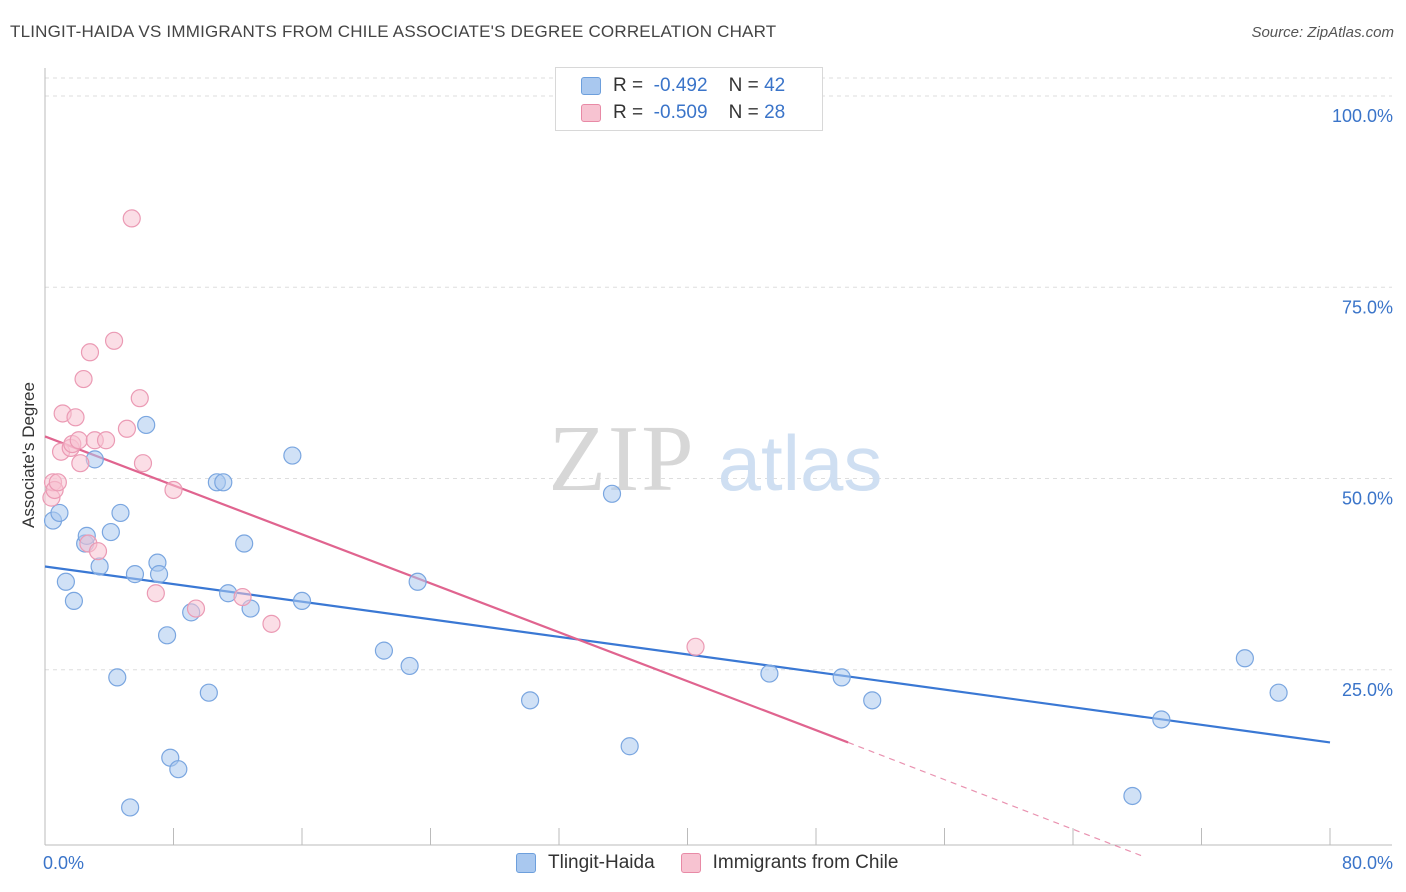 Image resolution: width=1406 pixels, height=892 pixels. I want to click on series-legend-item-tlingit: Tlingit-Haida, so click(585, 863).